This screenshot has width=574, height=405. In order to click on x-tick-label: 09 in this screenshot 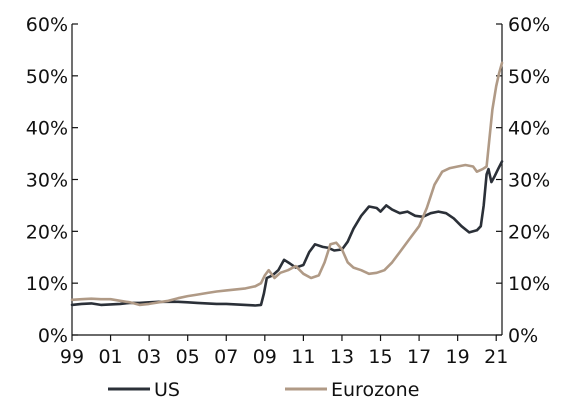, I will do `click(265, 357)`.